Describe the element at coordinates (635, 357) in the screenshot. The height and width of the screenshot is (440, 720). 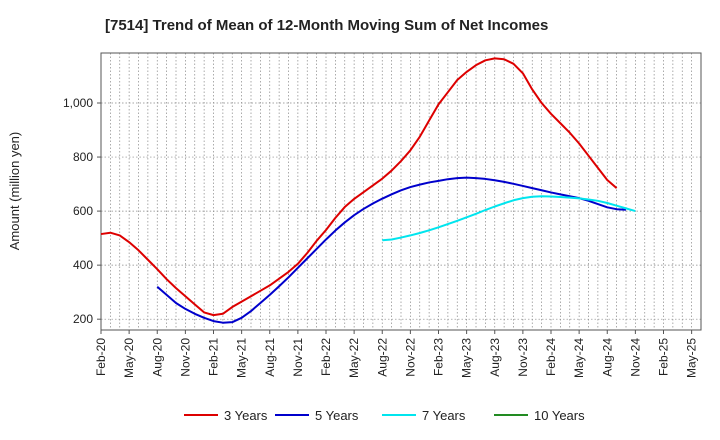
I see `x-tick-label: Nov-24` at that location.